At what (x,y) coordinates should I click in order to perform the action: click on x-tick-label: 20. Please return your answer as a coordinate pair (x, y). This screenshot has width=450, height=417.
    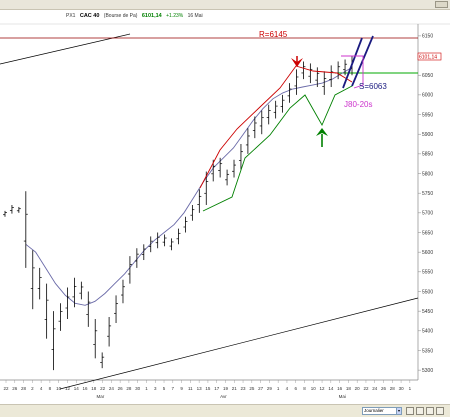
    Looking at the image, I should click on (358, 388).